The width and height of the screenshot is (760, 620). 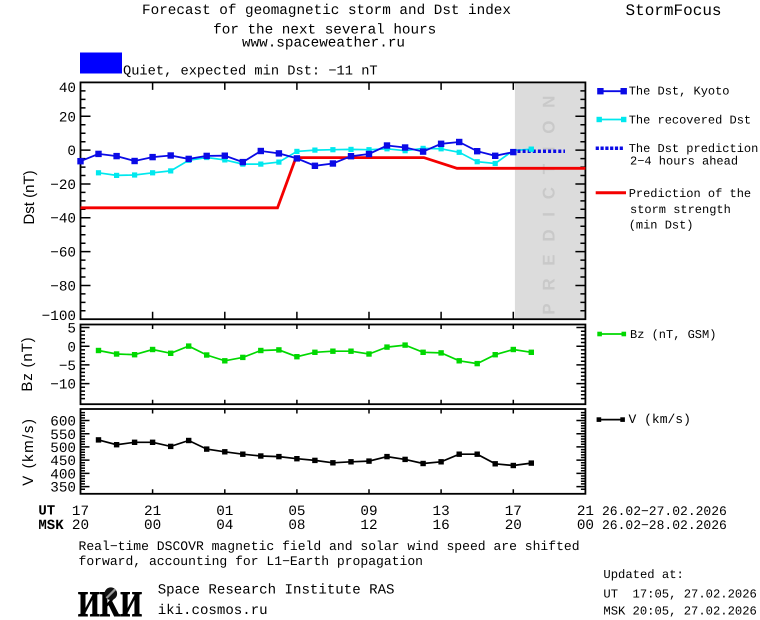 I want to click on svg-text: −40, so click(x=63, y=220).